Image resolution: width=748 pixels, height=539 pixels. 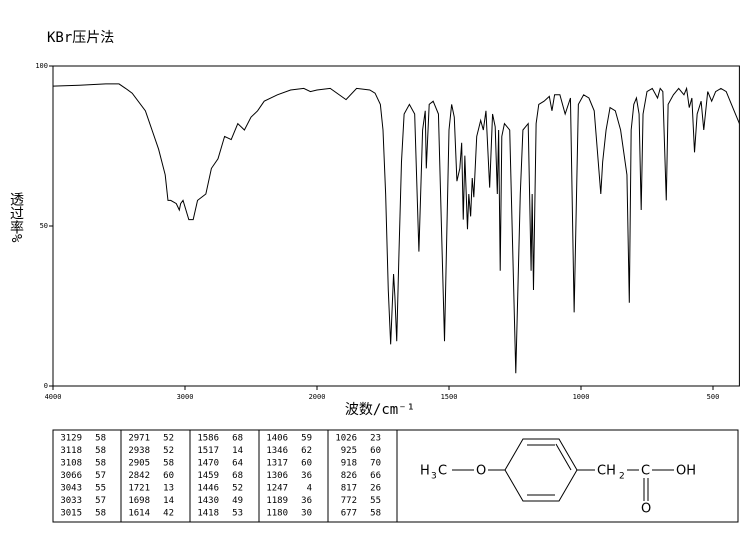 What do you see at coordinates (277, 501) in the screenshot?
I see `peak-wavenumber: 1189` at bounding box center [277, 501].